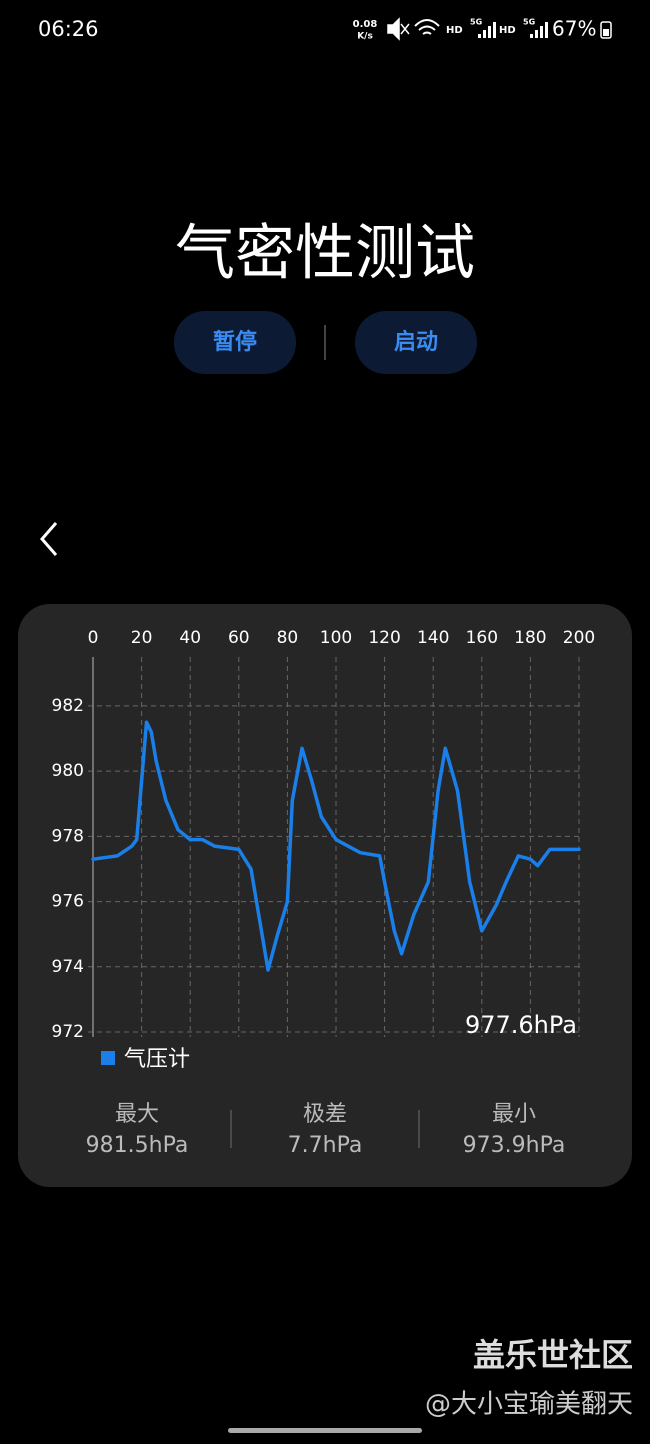  Describe the element at coordinates (93, 638) in the screenshot. I see `x-tick-label: 0` at that location.